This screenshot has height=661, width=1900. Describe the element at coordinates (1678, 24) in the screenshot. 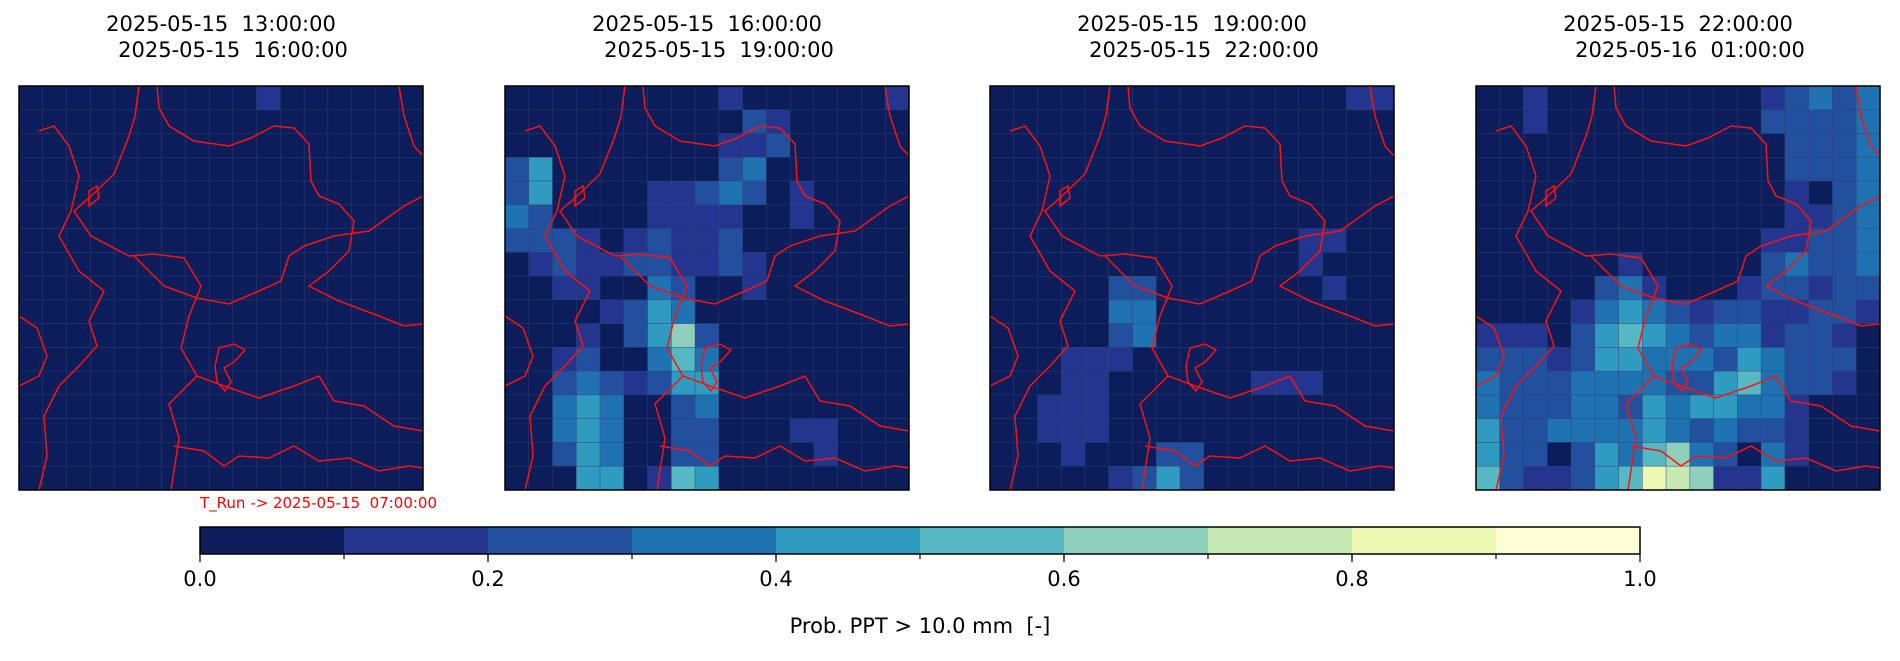

I see `panel-title: 2025-05-15 22:00:00` at that location.